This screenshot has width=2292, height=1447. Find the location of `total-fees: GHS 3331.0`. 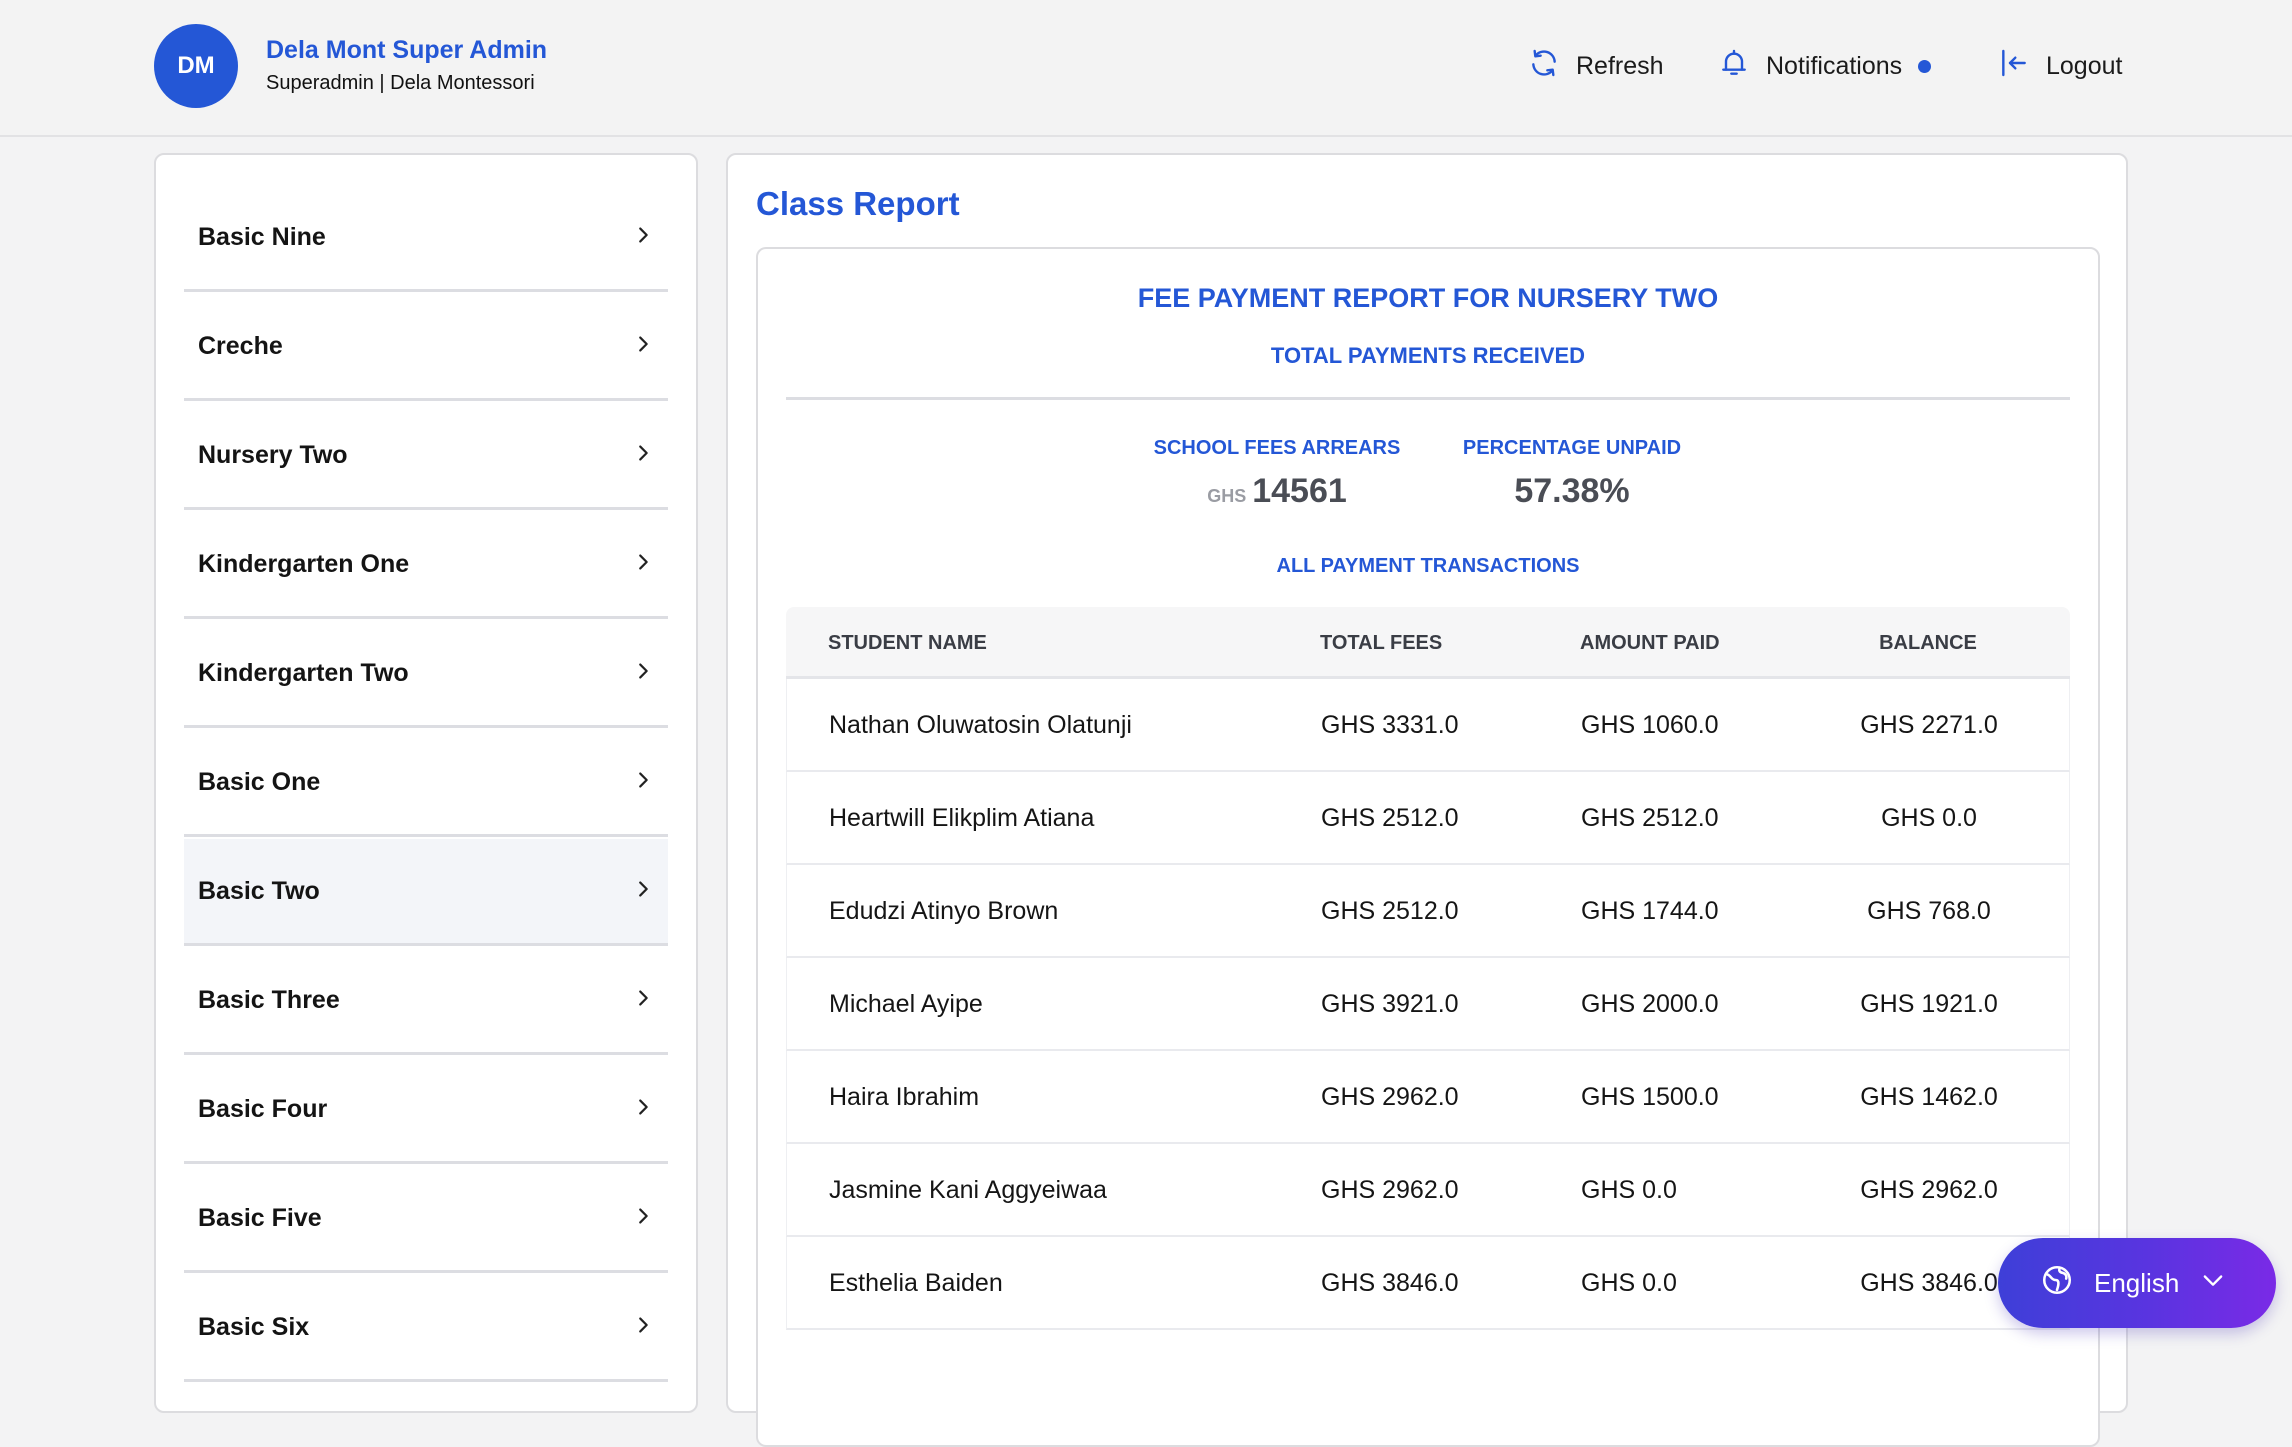

total-fees: GHS 3331.0 is located at coordinates (1390, 725).